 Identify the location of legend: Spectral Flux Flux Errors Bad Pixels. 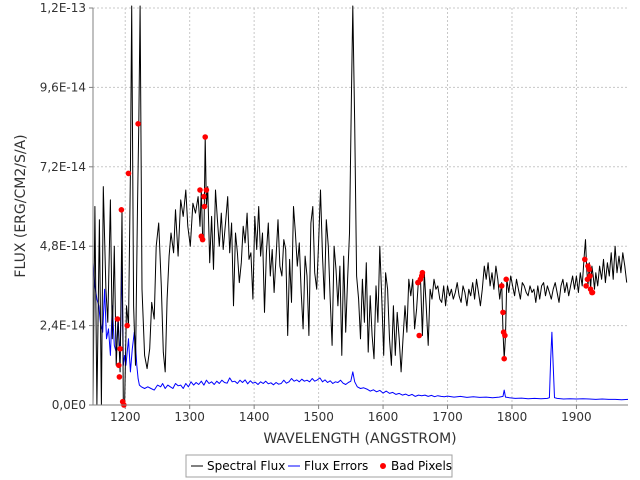
(319, 466).